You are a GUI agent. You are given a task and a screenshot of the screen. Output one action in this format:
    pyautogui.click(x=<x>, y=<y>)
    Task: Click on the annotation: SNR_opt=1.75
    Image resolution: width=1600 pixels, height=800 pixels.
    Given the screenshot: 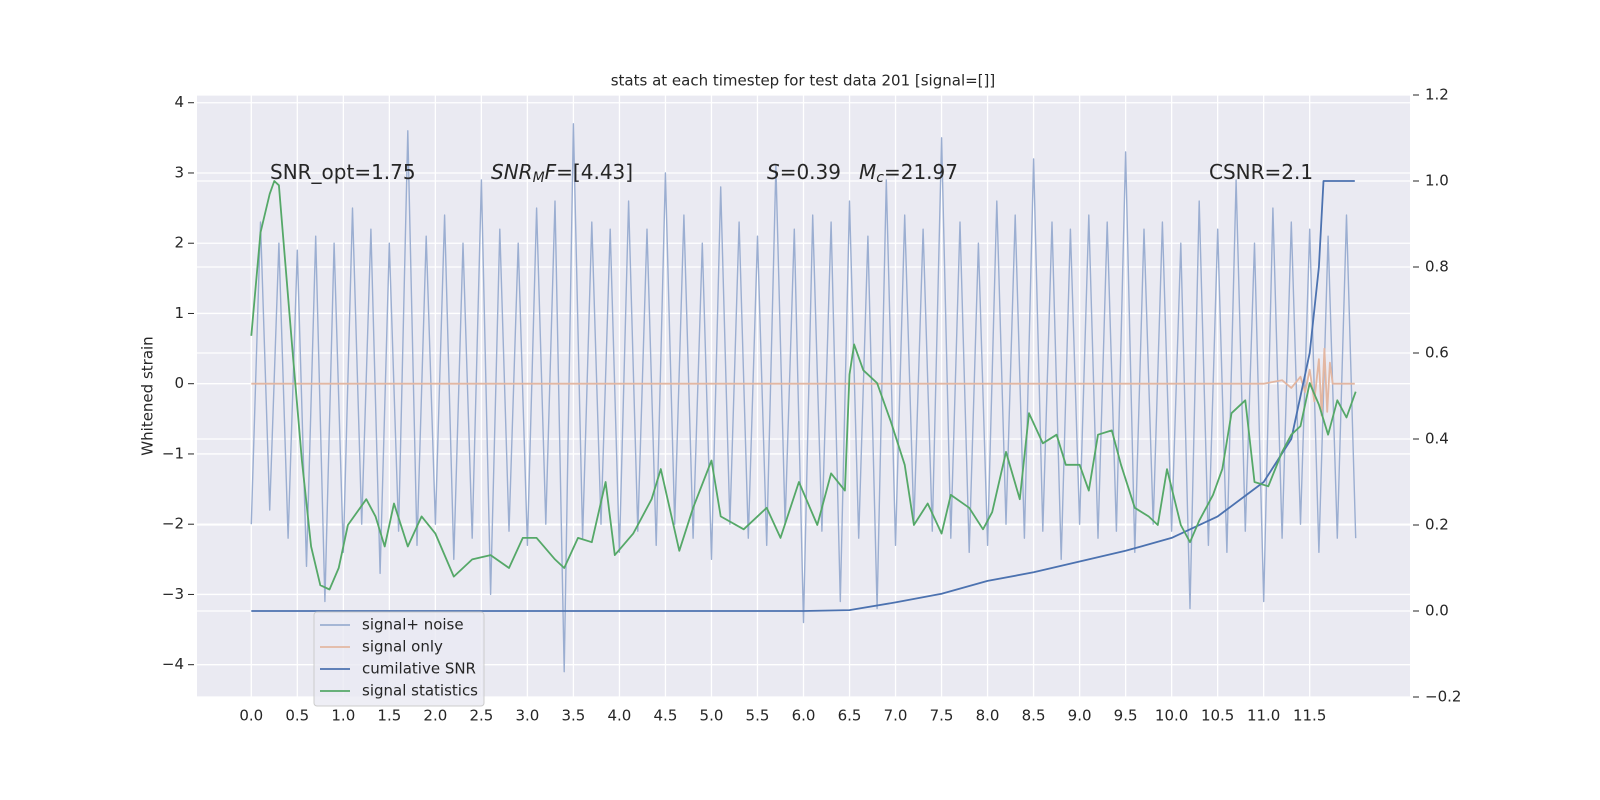 What is the action you would take?
    pyautogui.click(x=343, y=172)
    